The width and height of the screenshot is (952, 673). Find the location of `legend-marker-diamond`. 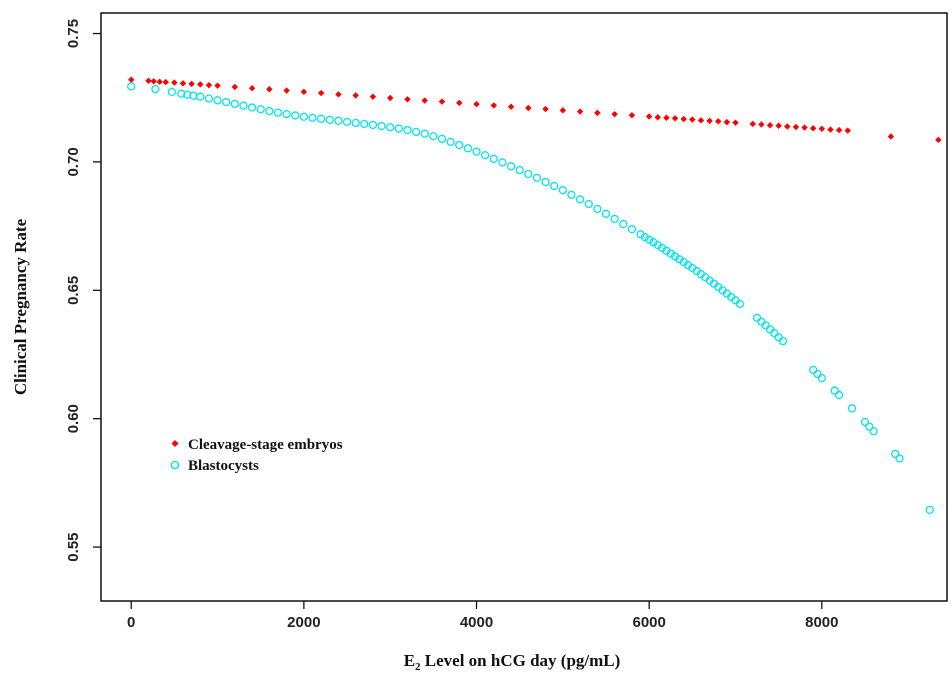

legend-marker-diamond is located at coordinates (175, 443).